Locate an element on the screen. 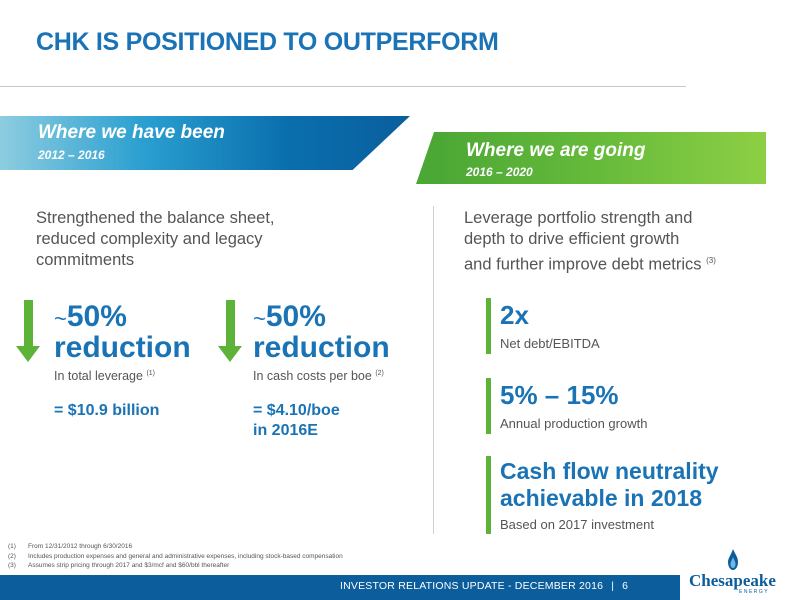  right-lead-line: Leverage portfolio strength and is located at coordinates (578, 218).